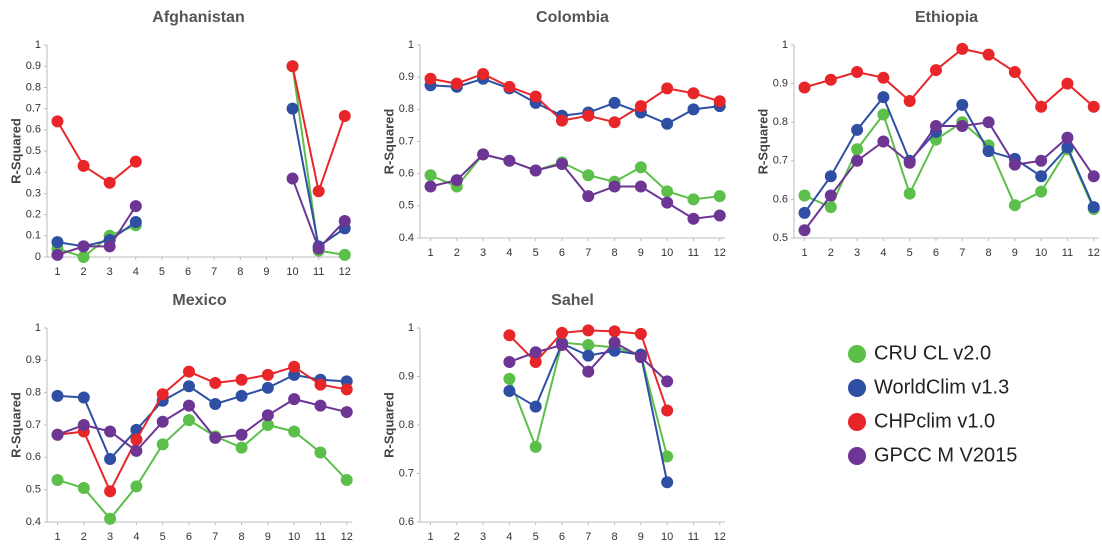 This screenshot has width=1102, height=544. I want to click on y-tick-label: 0.8, so click(780, 122).